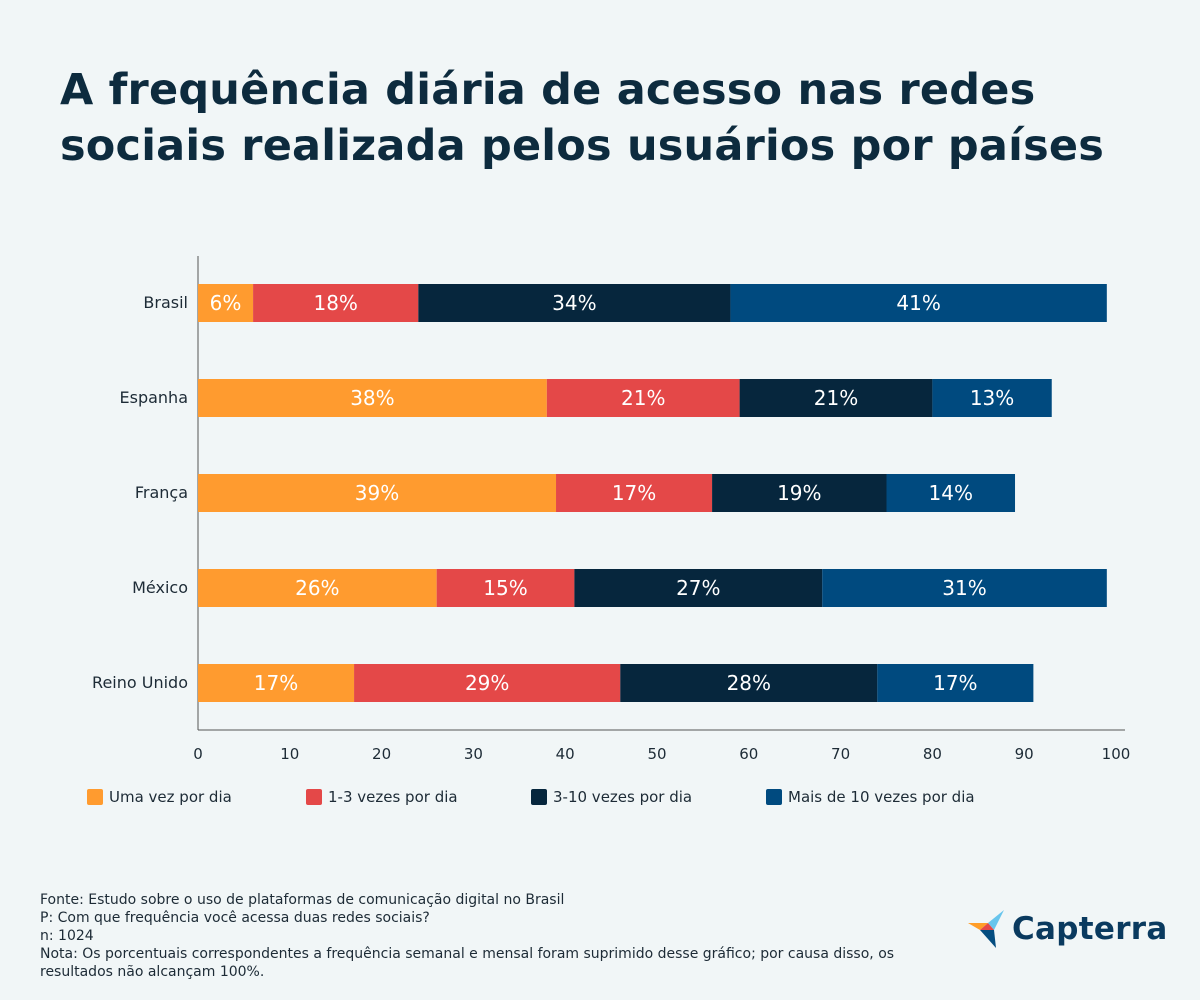 The width and height of the screenshot is (1200, 1000). What do you see at coordinates (932, 754) in the screenshot?
I see `x-tick-label: 80` at bounding box center [932, 754].